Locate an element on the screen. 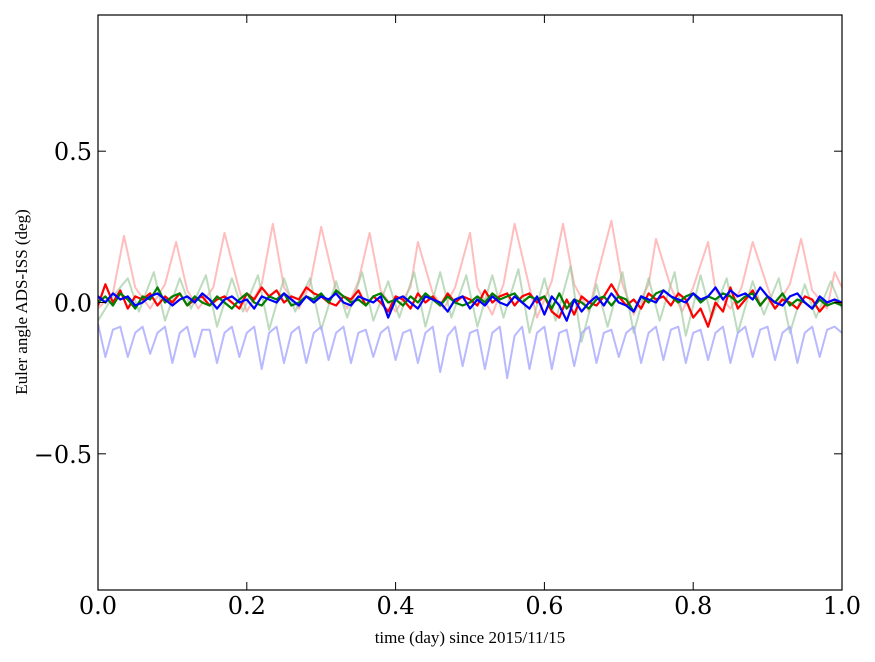 This screenshot has width=875, height=662. y-tick-label: −0.5 is located at coordinates (63, 455).